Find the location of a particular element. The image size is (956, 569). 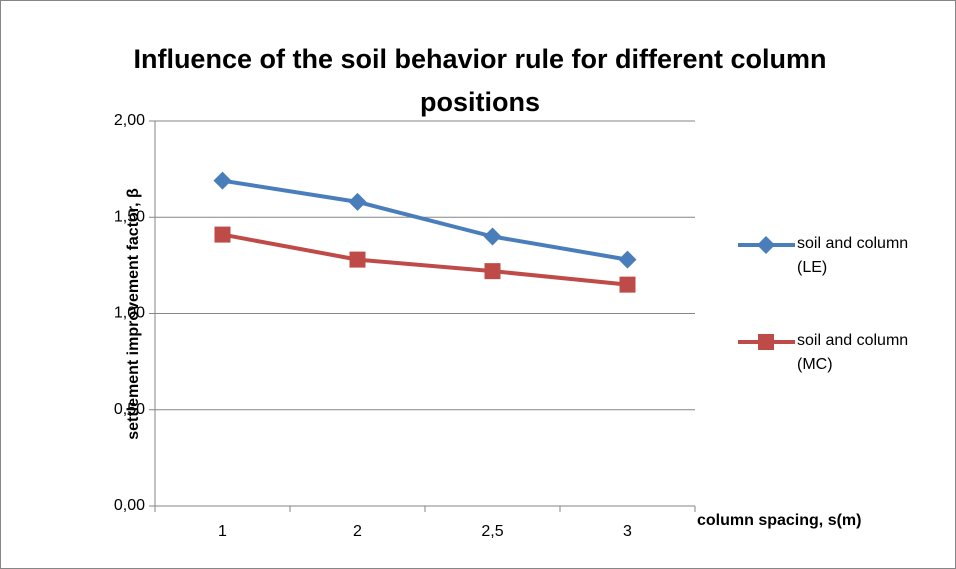

x-tick-label: 2 is located at coordinates (357, 531).